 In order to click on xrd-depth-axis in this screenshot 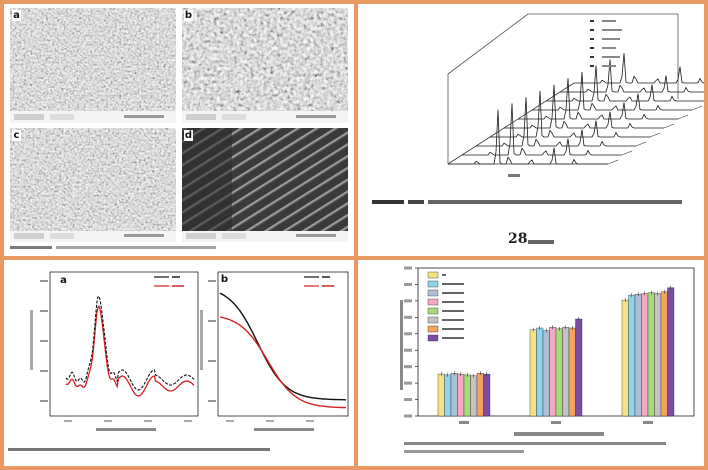, I will do `click(511, 123)`.